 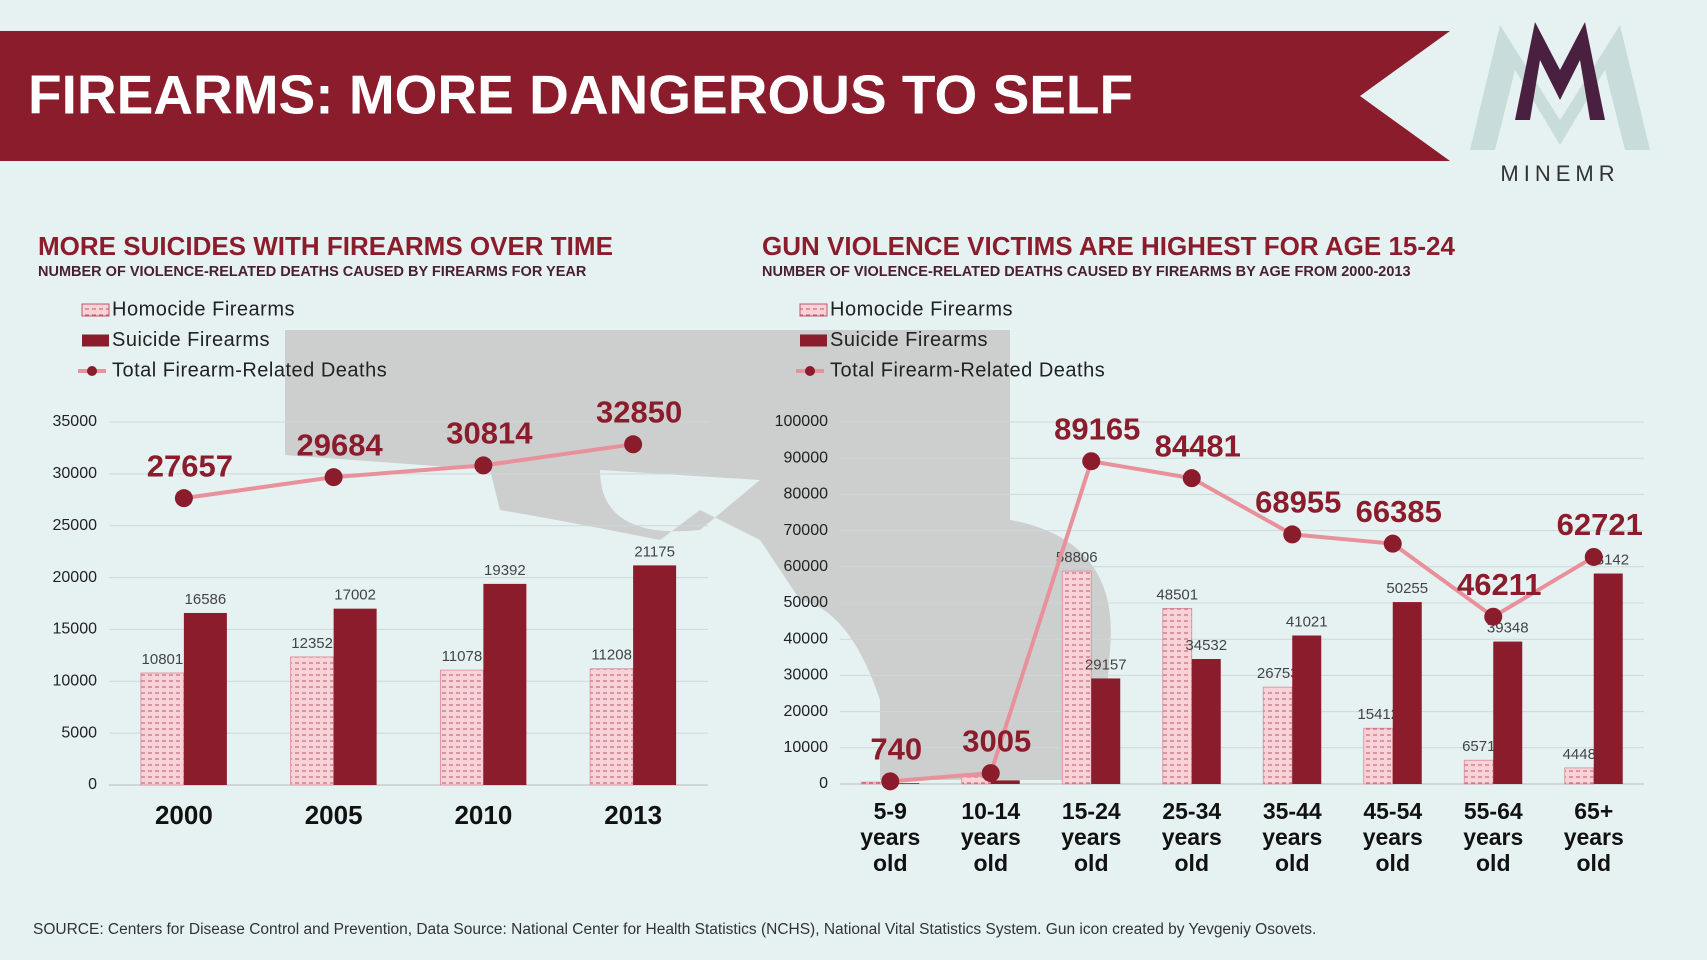 I want to click on bar-label: 10801, so click(x=163, y=659).